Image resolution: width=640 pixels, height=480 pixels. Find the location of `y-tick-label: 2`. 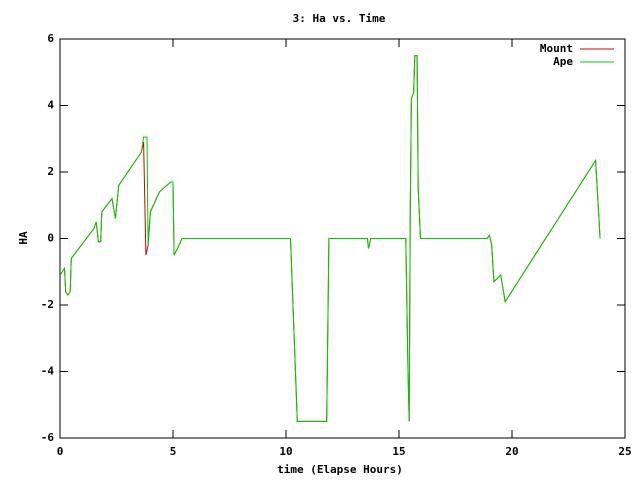

y-tick-label: 2 is located at coordinates (50, 171).